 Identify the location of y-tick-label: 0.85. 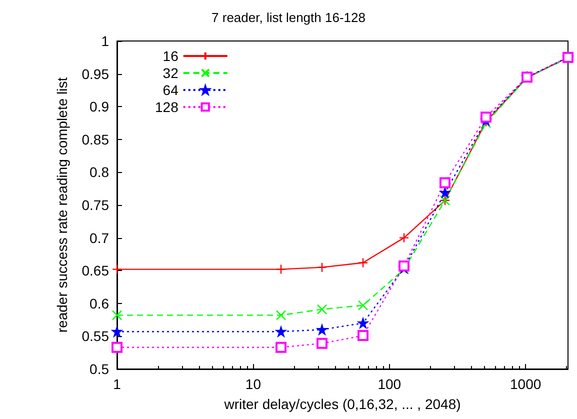
(96, 139).